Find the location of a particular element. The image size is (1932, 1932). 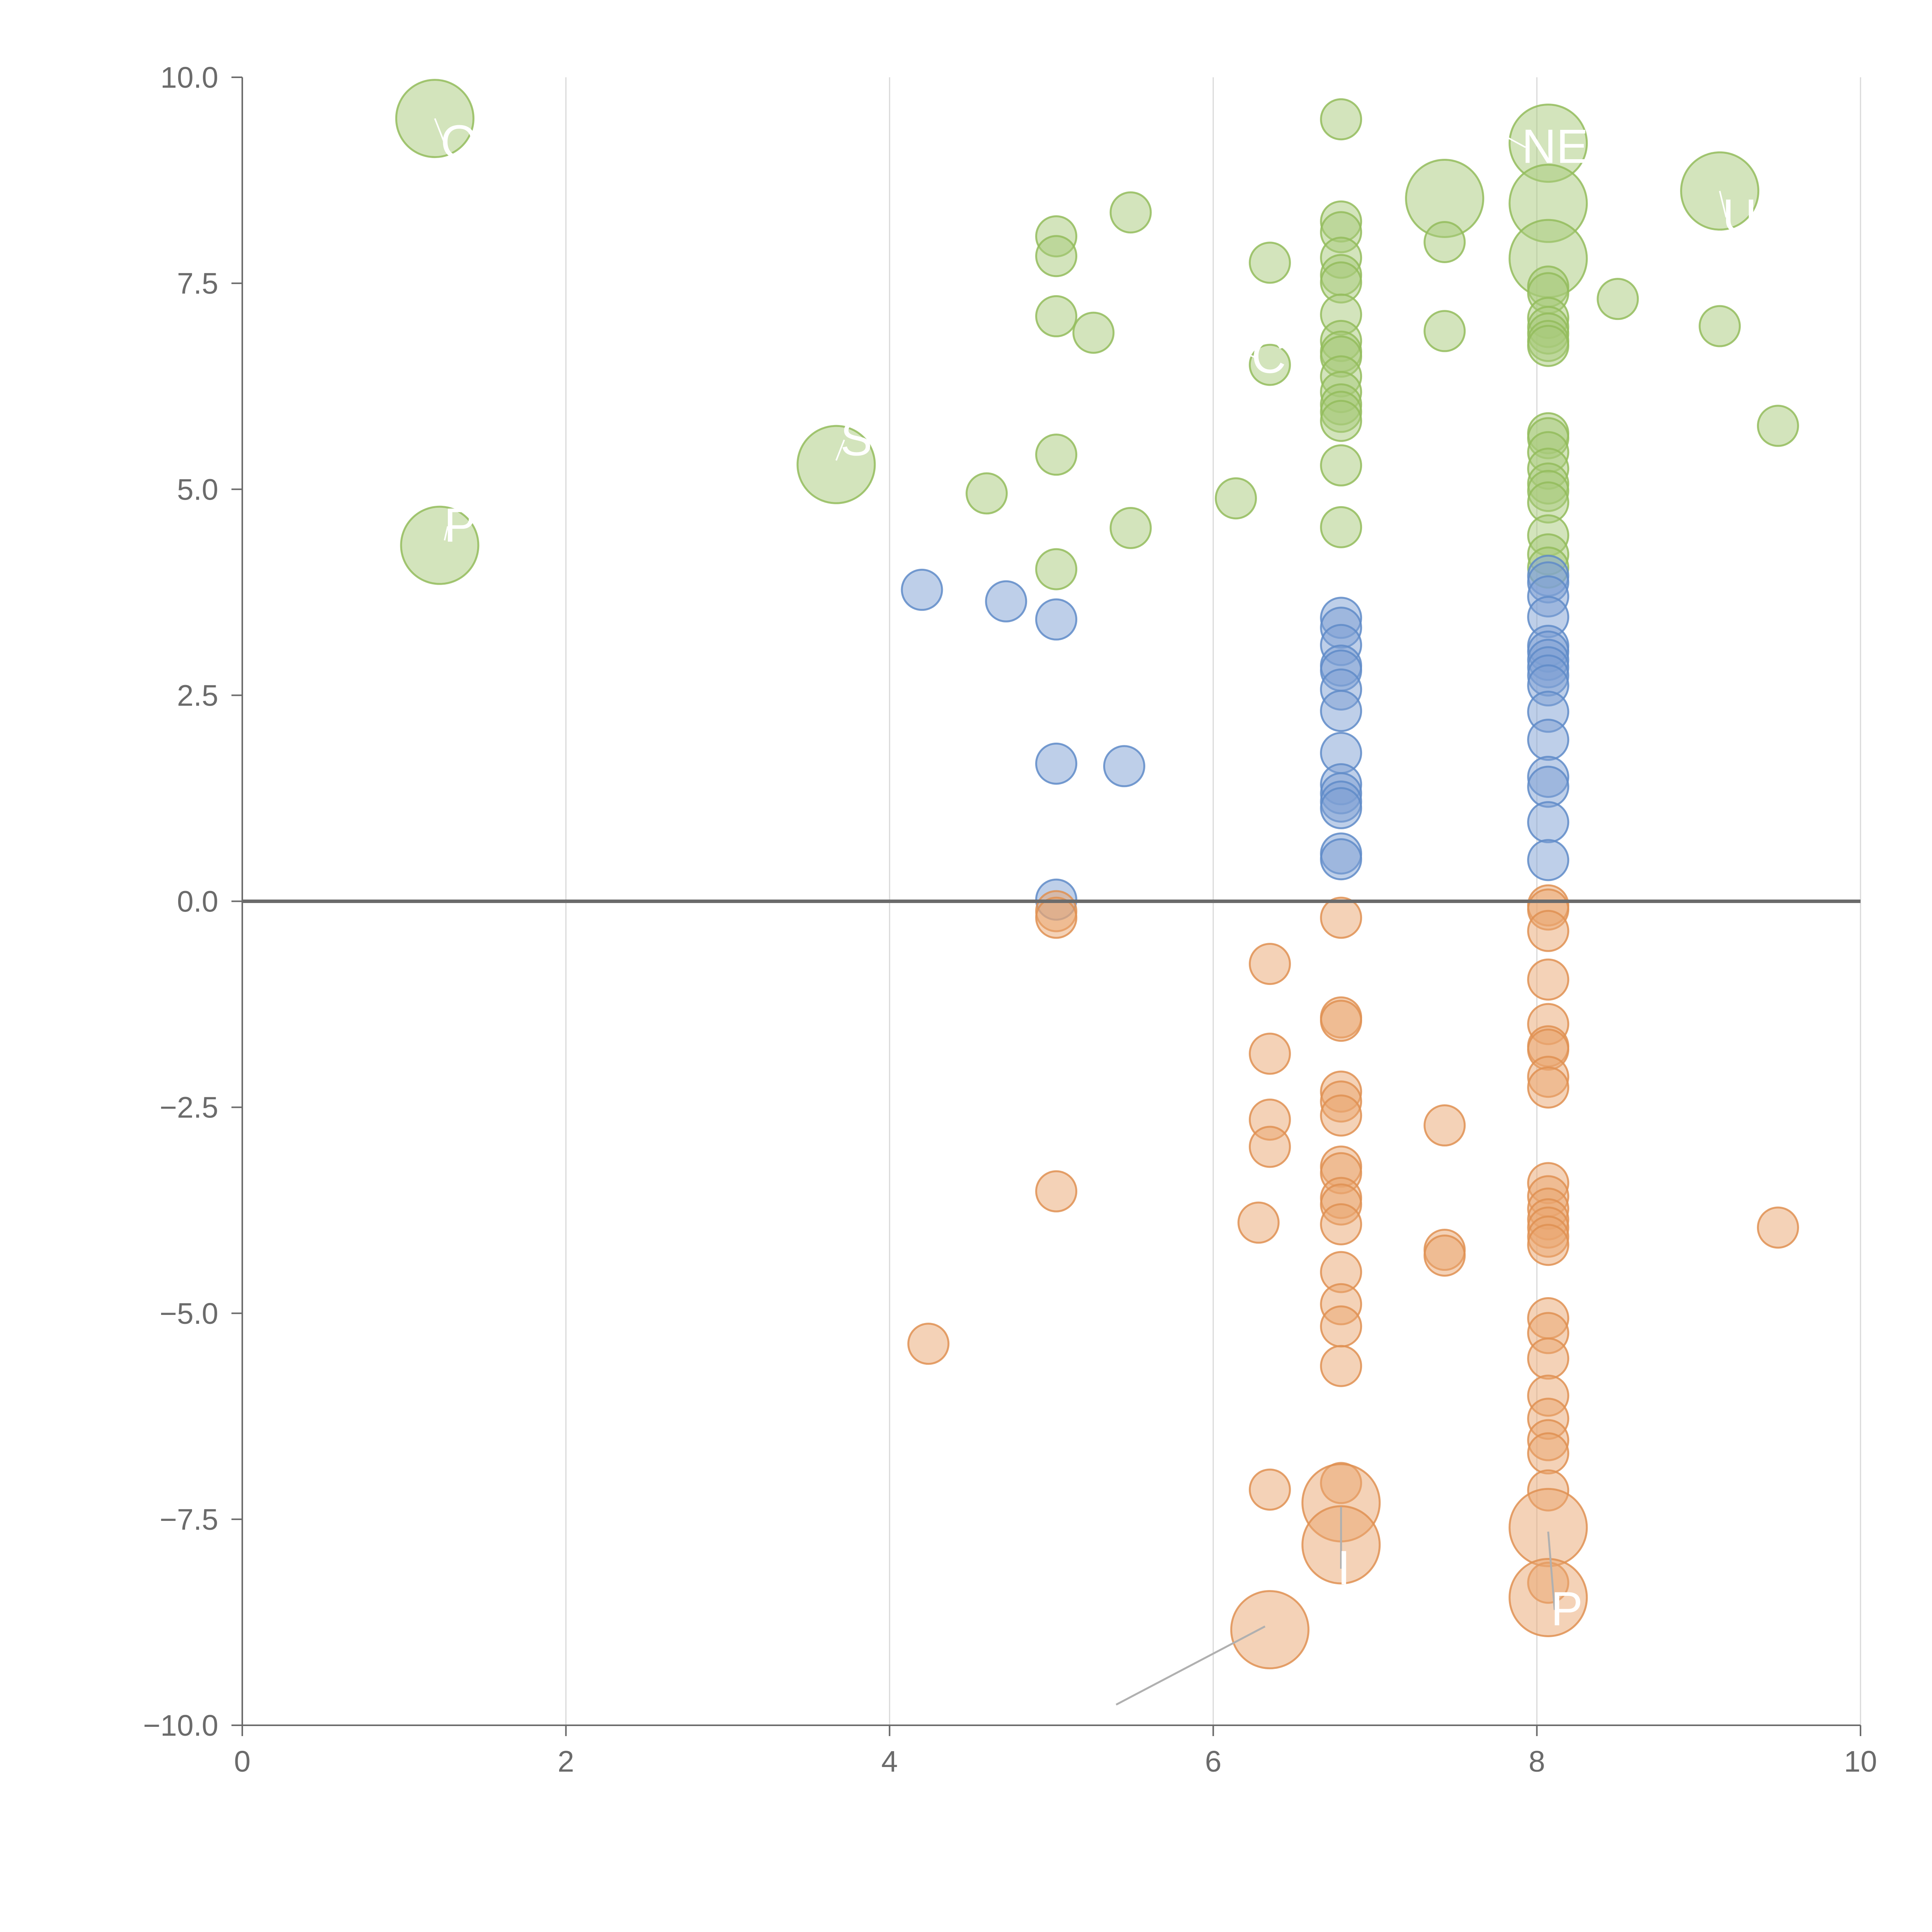

x-tick-label: 10 is located at coordinates (1860, 1761).